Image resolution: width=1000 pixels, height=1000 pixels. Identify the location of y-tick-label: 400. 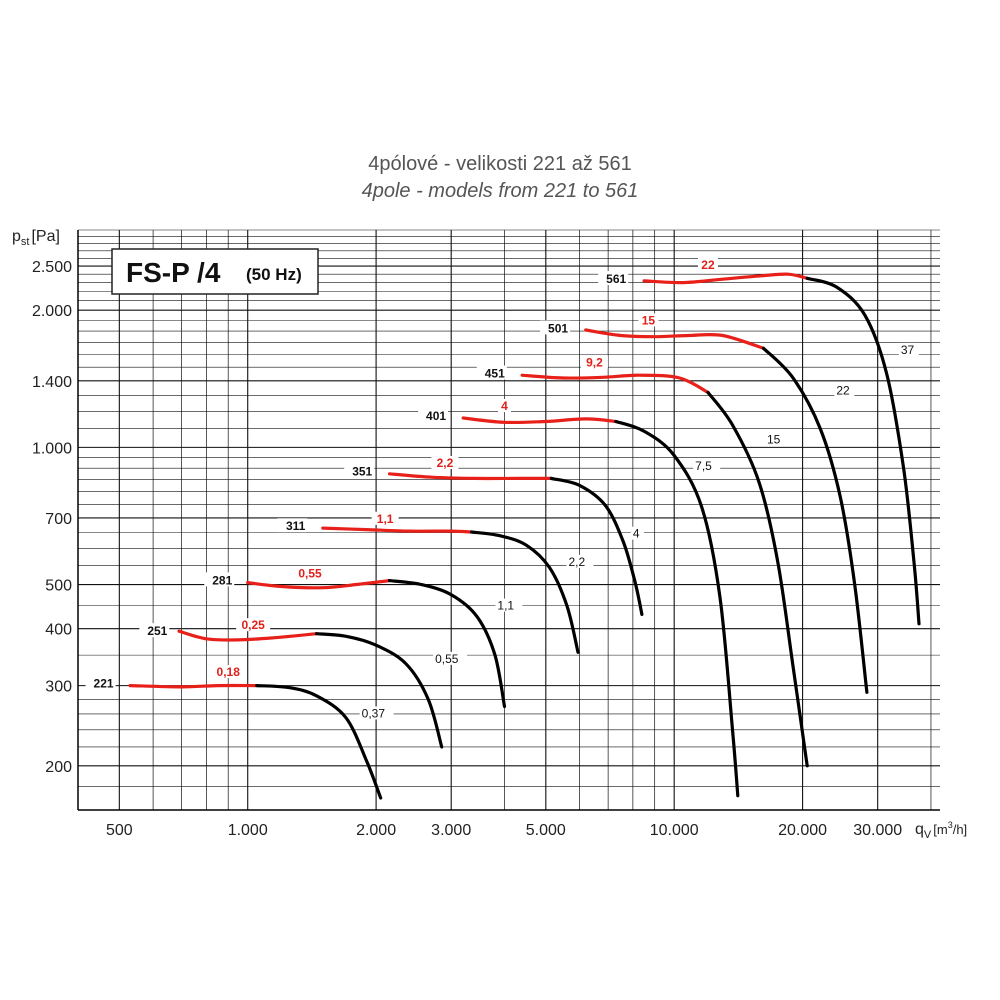
(58, 630).